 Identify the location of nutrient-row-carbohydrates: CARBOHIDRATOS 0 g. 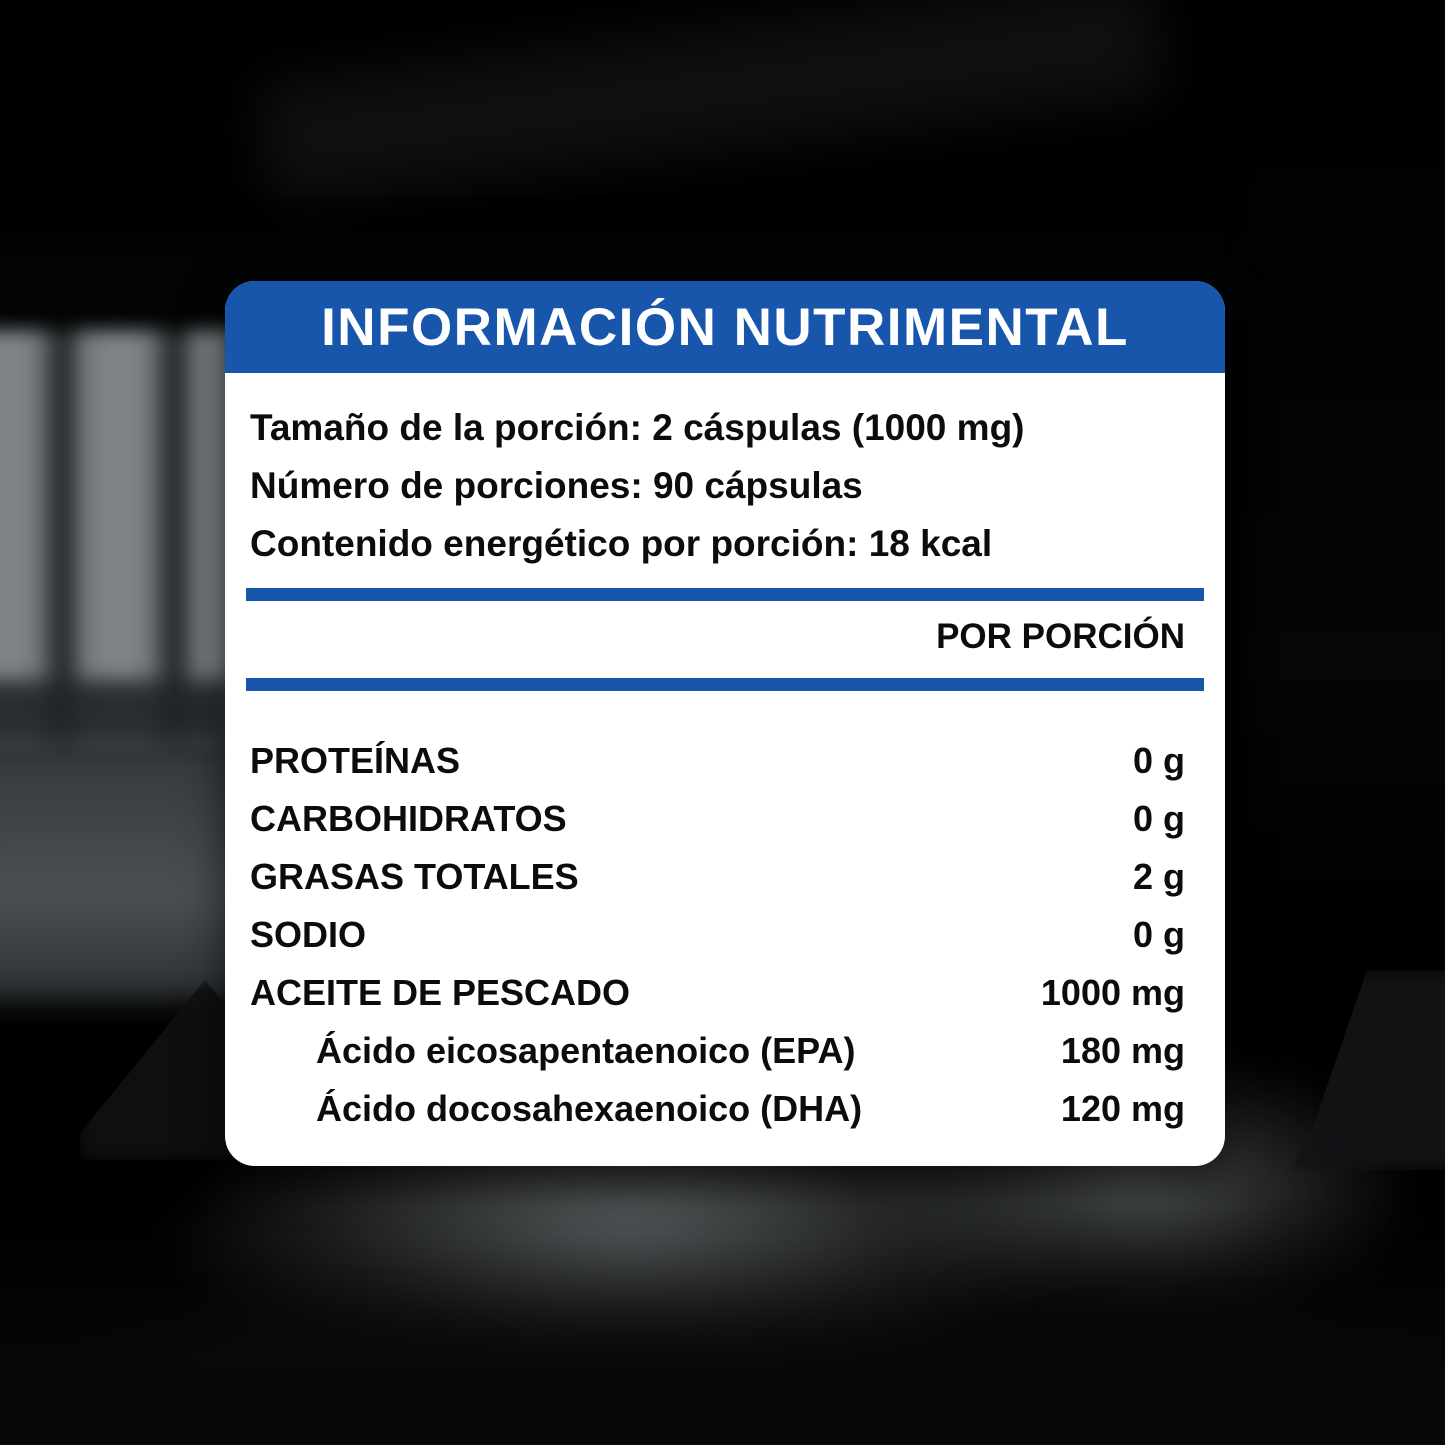
(725, 819).